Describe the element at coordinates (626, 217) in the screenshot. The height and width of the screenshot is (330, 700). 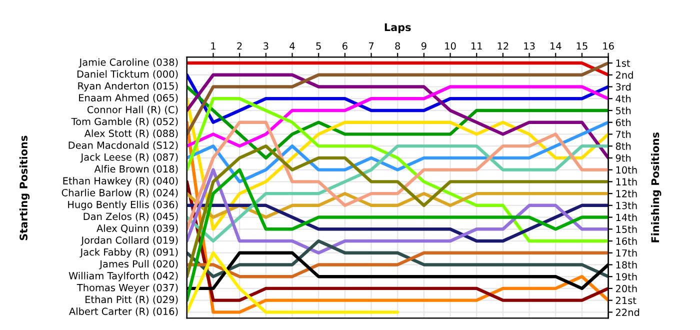
I see `y2-tick-label: 14th` at that location.